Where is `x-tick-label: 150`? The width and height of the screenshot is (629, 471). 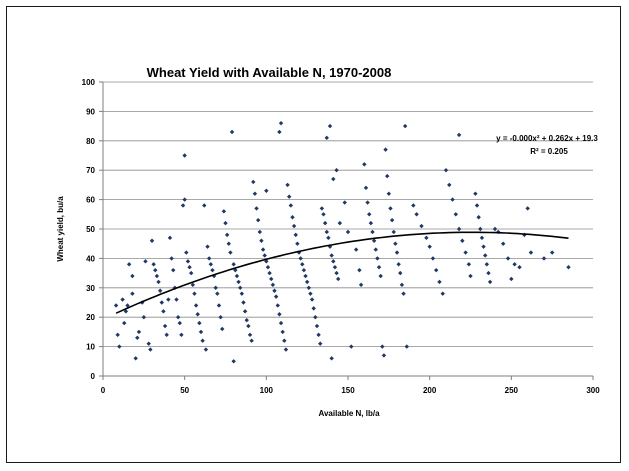 x-tick-label: 150 is located at coordinates (348, 390).